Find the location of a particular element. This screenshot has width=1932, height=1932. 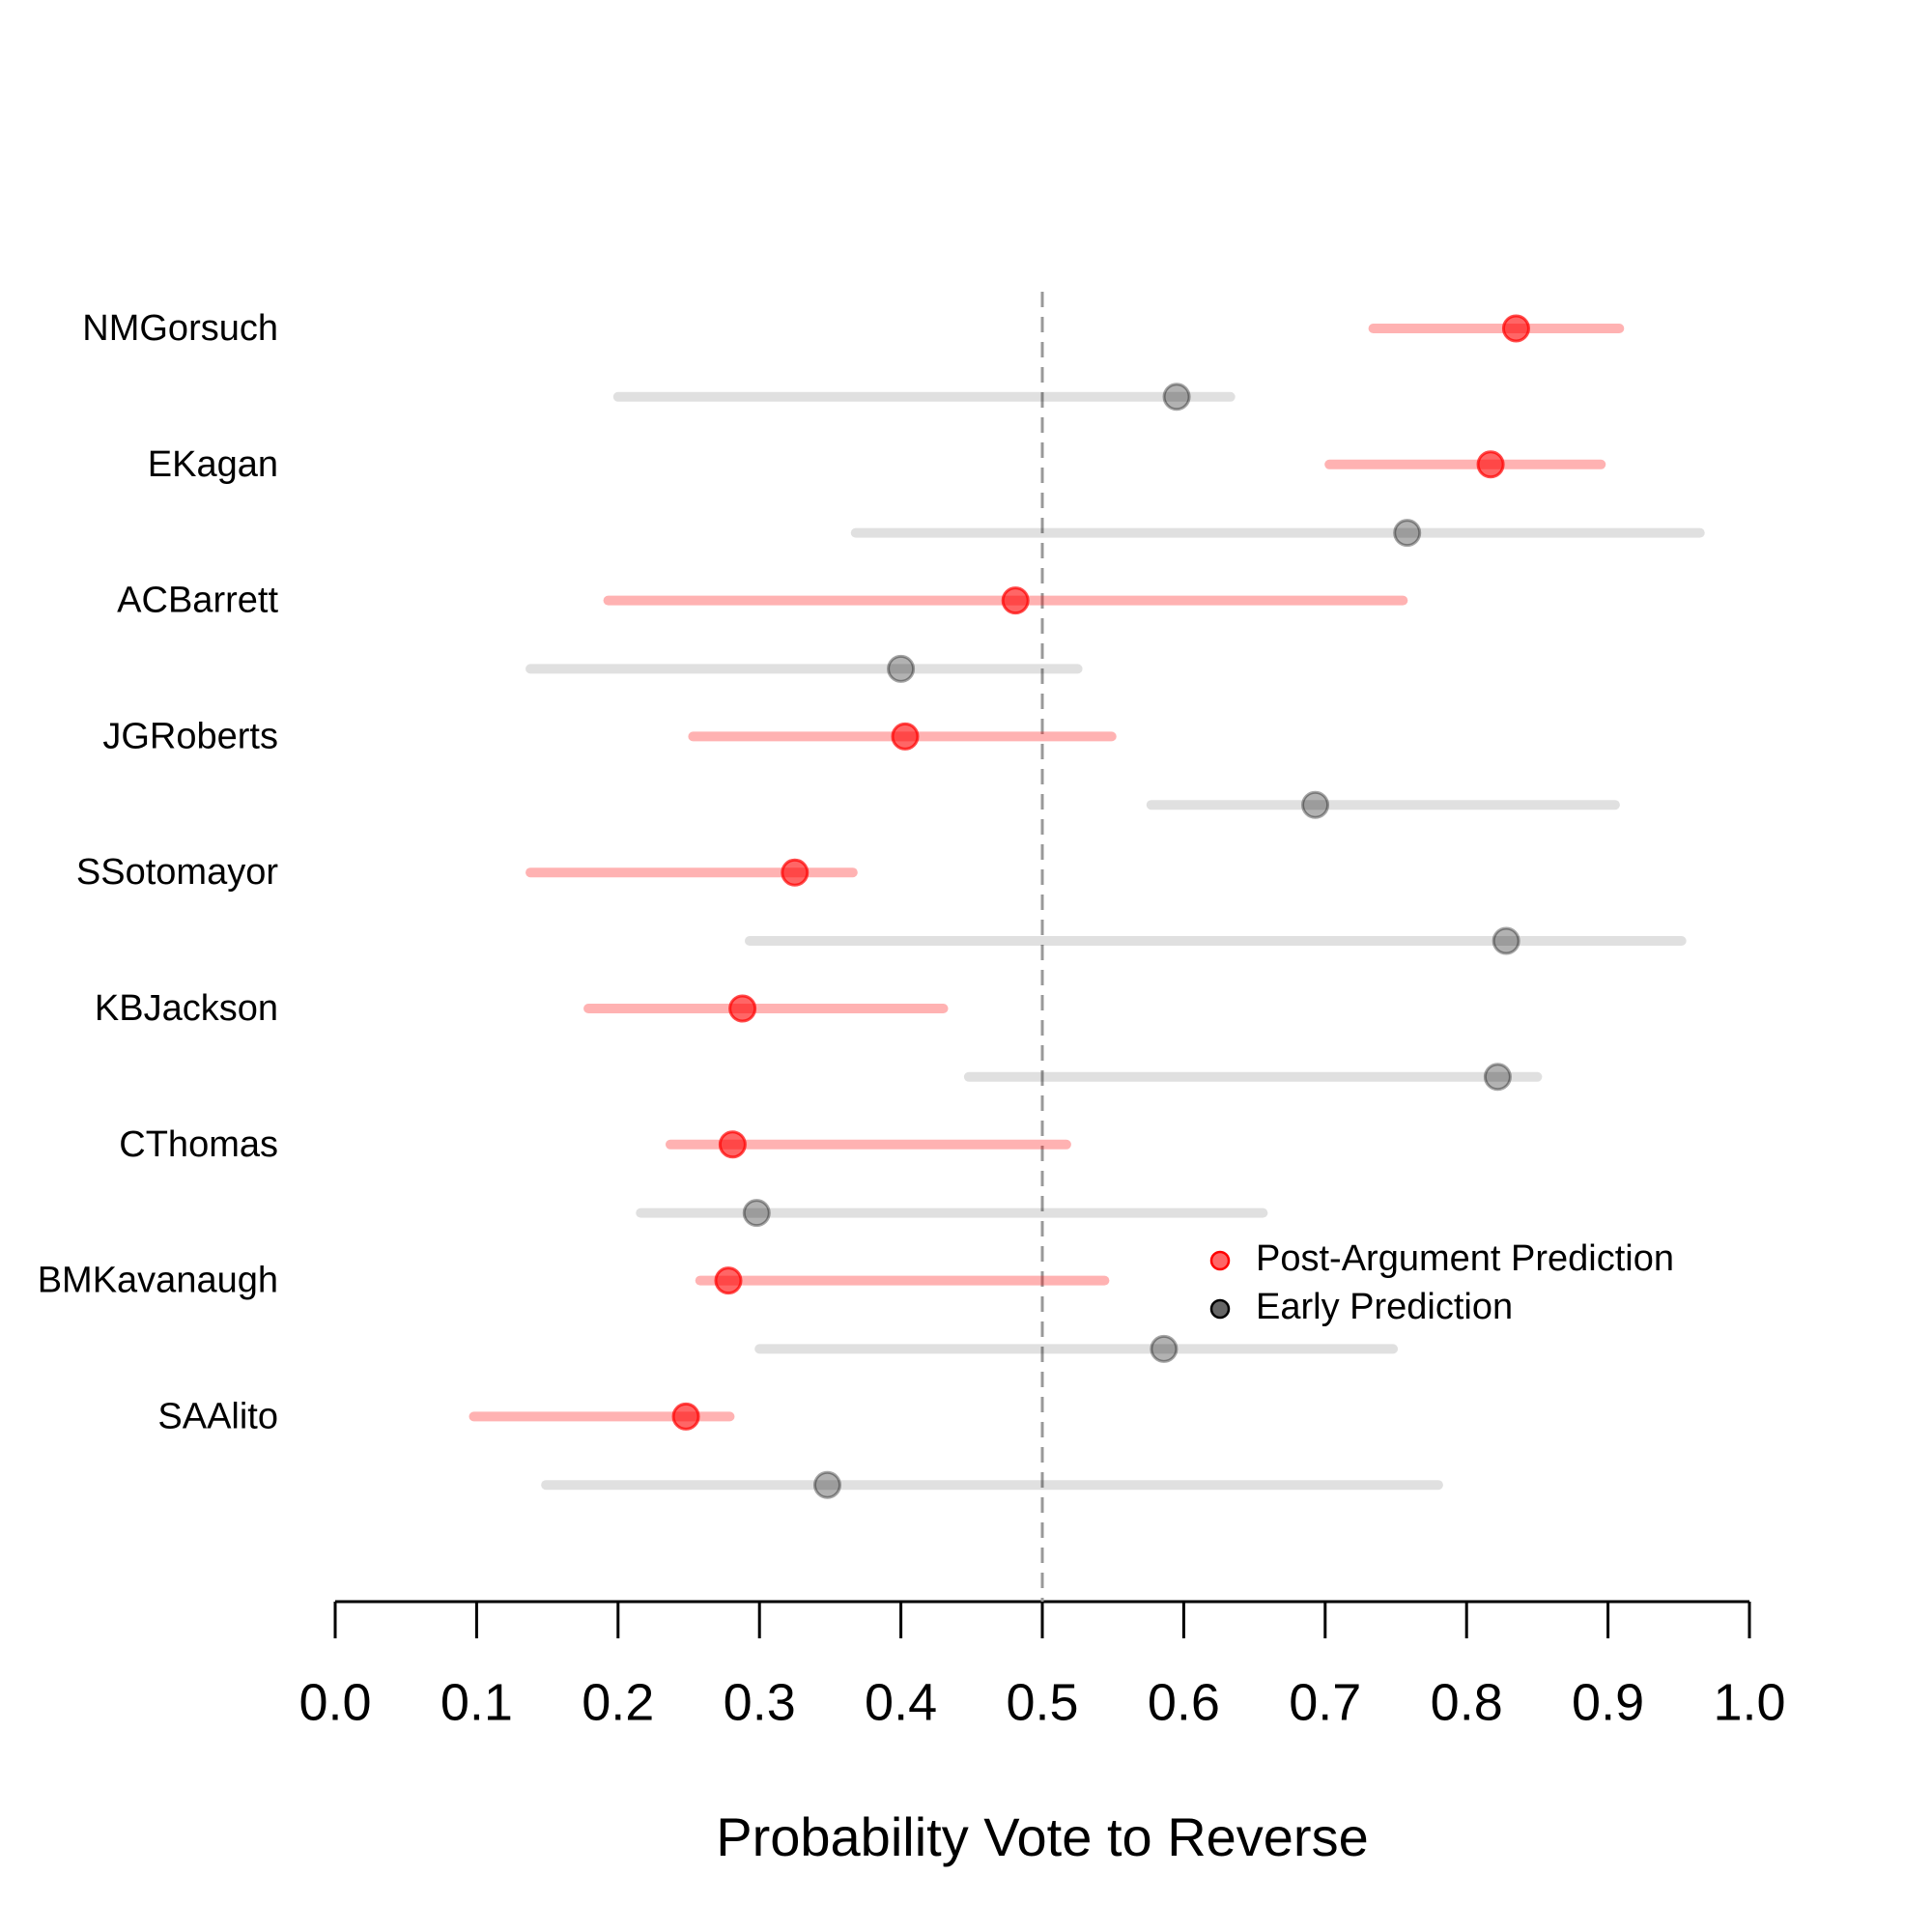

category-label: EKagan is located at coordinates (213, 464).